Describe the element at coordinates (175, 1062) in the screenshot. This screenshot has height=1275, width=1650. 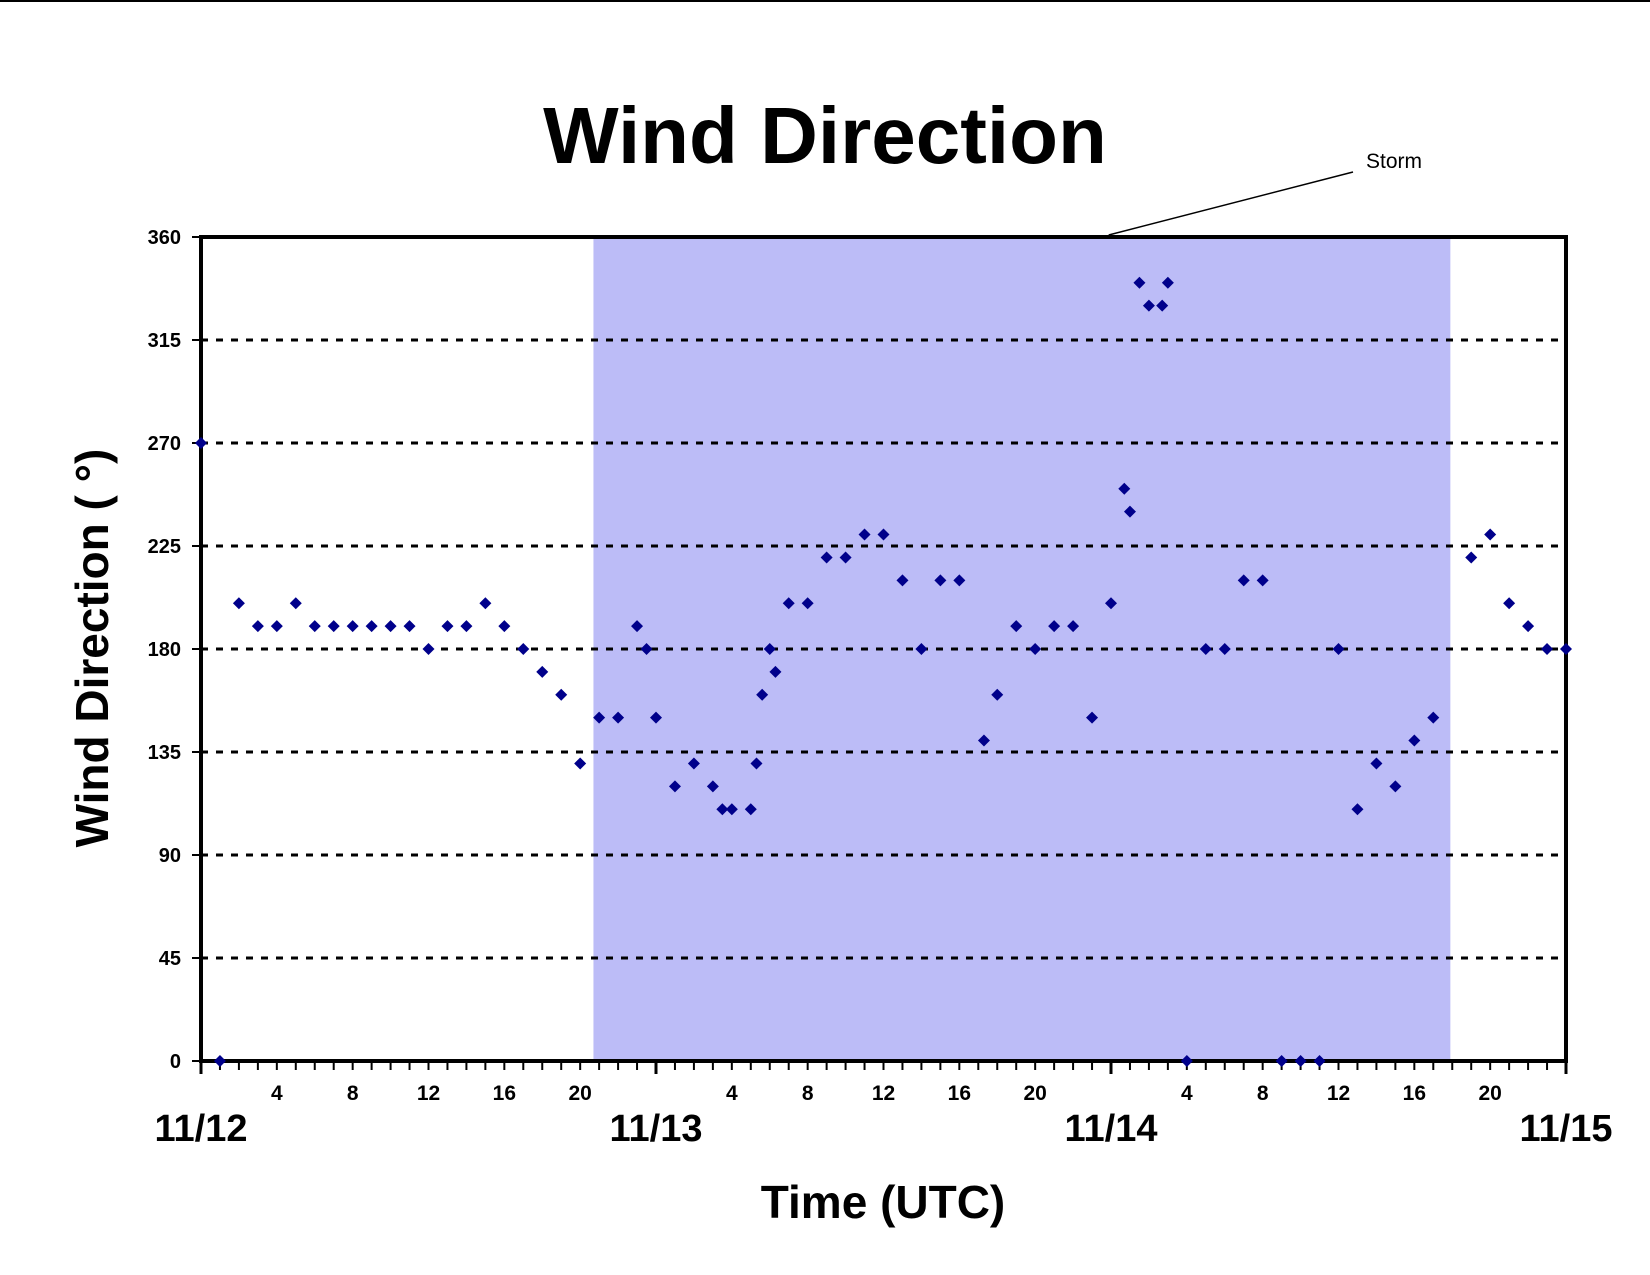
I see `y-tick-label-0: 0` at that location.